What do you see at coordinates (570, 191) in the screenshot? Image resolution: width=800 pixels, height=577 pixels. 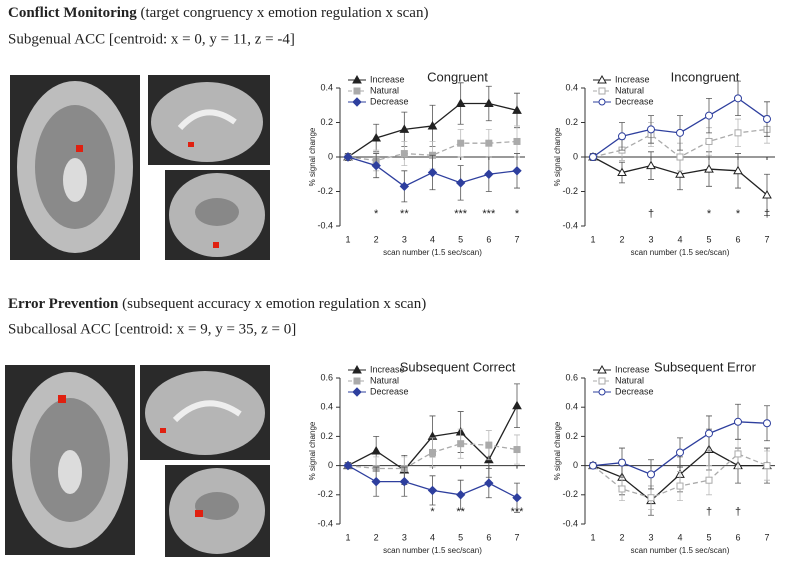 I see `y-tick-label: -0.2` at bounding box center [570, 191].